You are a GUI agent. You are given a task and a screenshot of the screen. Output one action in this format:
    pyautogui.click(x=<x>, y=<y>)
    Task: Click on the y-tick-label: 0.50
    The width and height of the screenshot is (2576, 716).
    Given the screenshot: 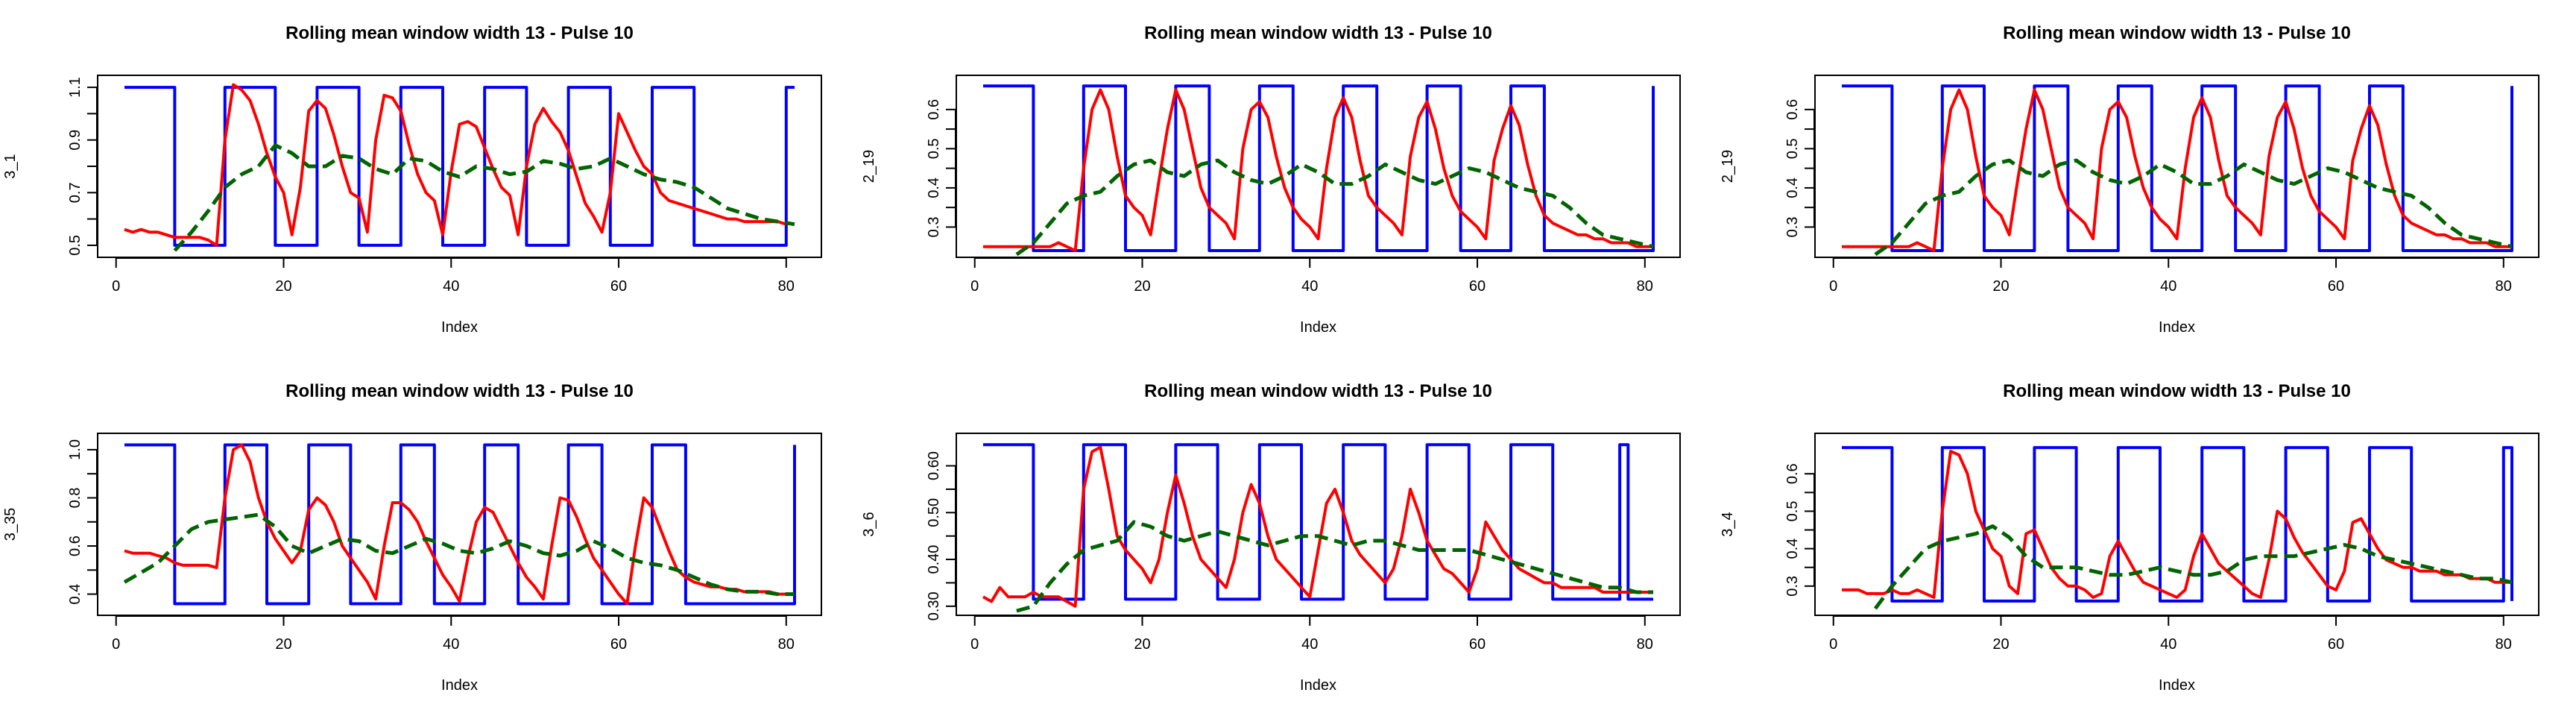 What is the action you would take?
    pyautogui.click(x=934, y=512)
    